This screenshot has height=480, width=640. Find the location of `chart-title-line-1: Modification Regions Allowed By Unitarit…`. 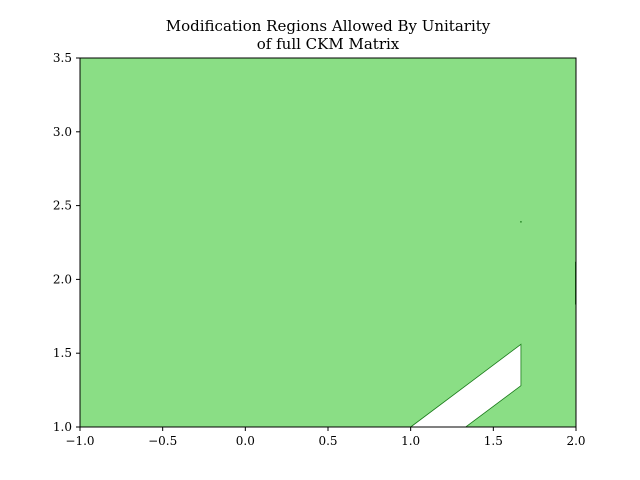

chart-title-line-1: Modification Regions Allowed By Unitarit… is located at coordinates (328, 26).